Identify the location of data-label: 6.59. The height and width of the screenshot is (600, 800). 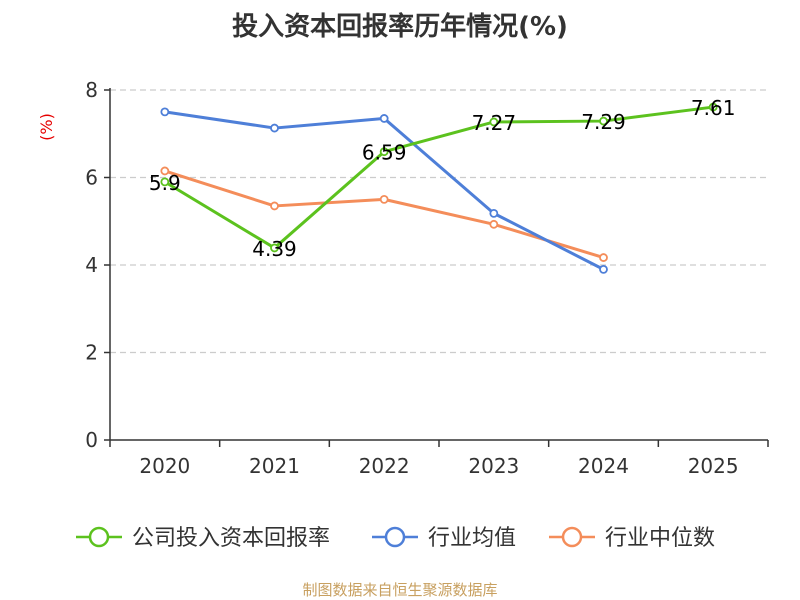
(384, 153).